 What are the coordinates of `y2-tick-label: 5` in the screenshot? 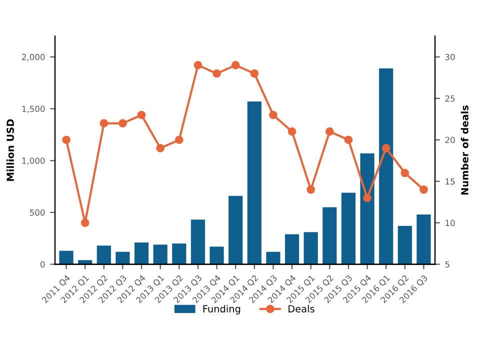 It's located at (447, 264).